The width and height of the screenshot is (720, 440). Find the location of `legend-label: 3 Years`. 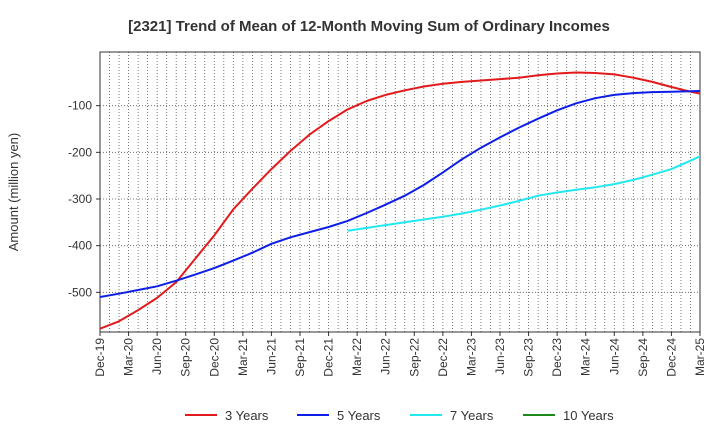

legend-label: 3 Years is located at coordinates (247, 415).